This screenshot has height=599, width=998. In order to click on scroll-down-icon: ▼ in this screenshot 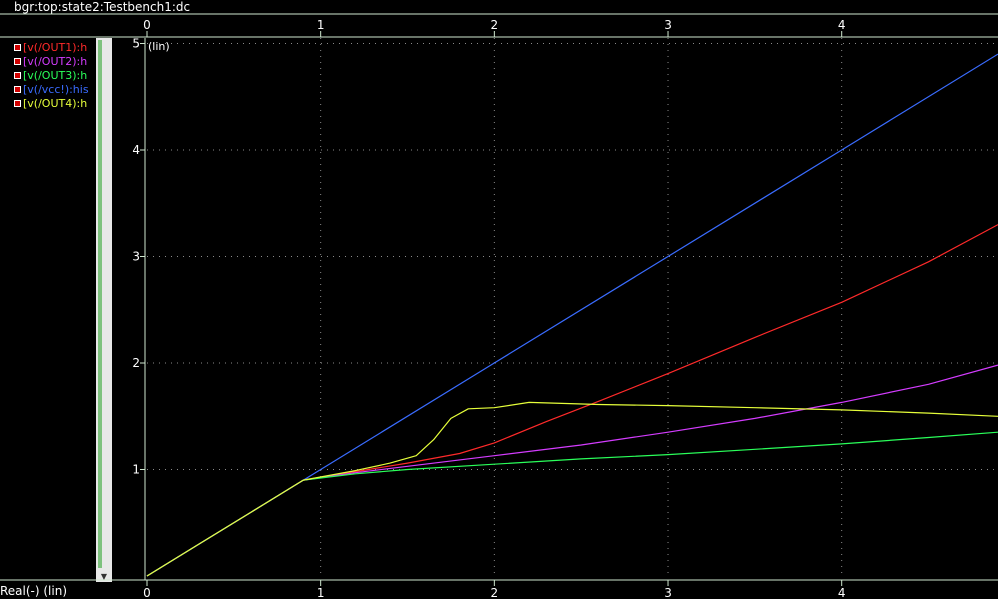, I will do `click(104, 576)`.